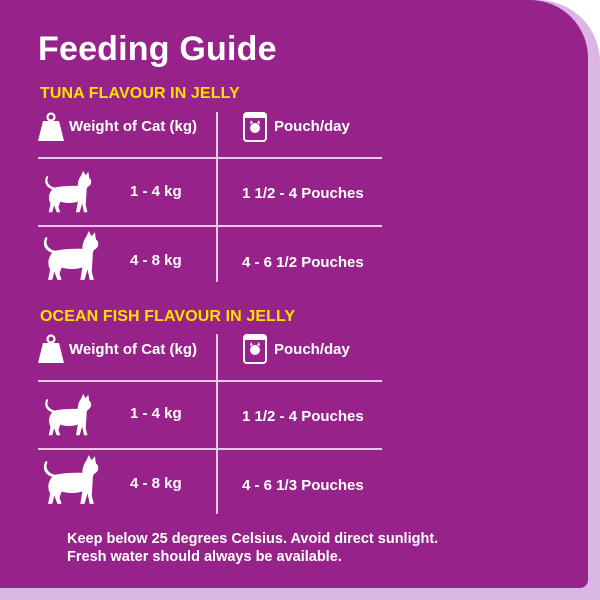  I want to click on section-heading-ocean-fish: OCEAN FISH FLAVOUR IN JELLY, so click(168, 316).